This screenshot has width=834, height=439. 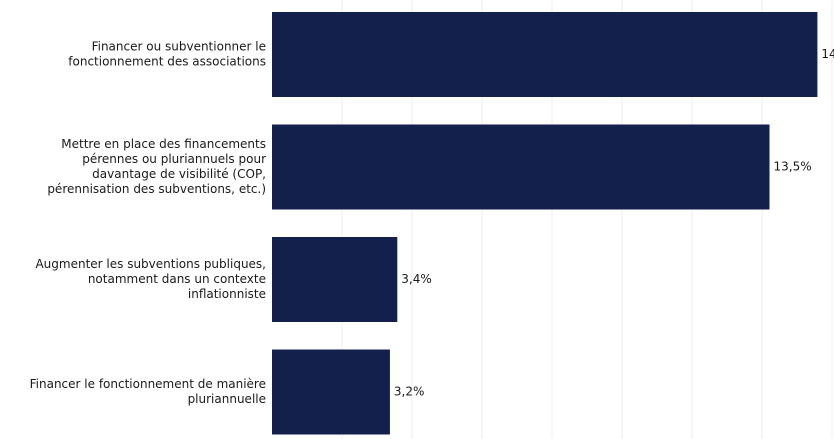 What do you see at coordinates (416, 279) in the screenshot?
I see `data-label: 3,4%` at bounding box center [416, 279].